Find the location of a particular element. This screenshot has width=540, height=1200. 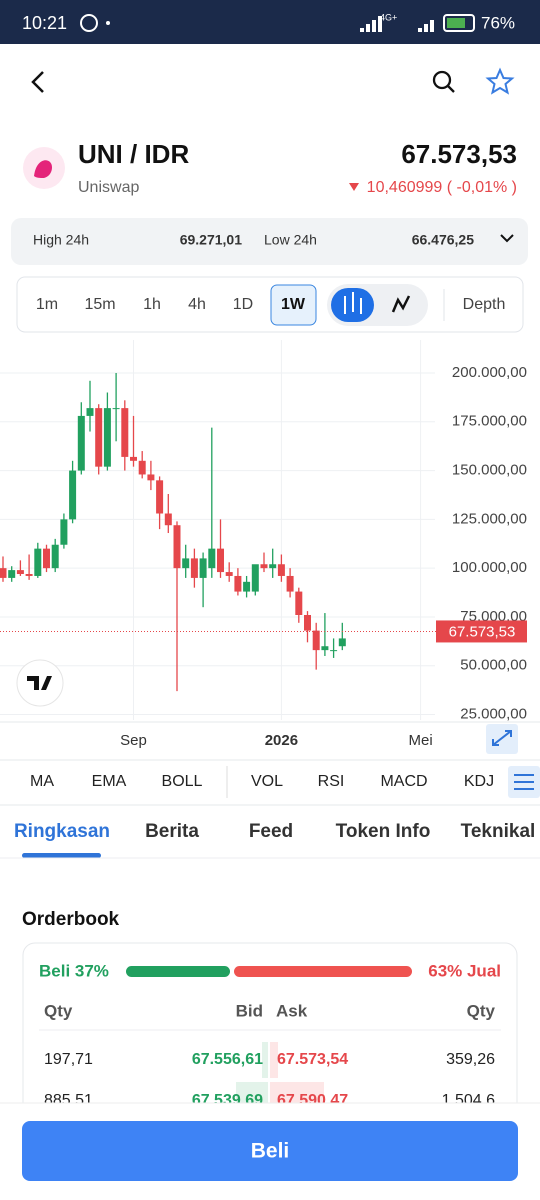

ask-depth is located at coordinates (274, 1060).